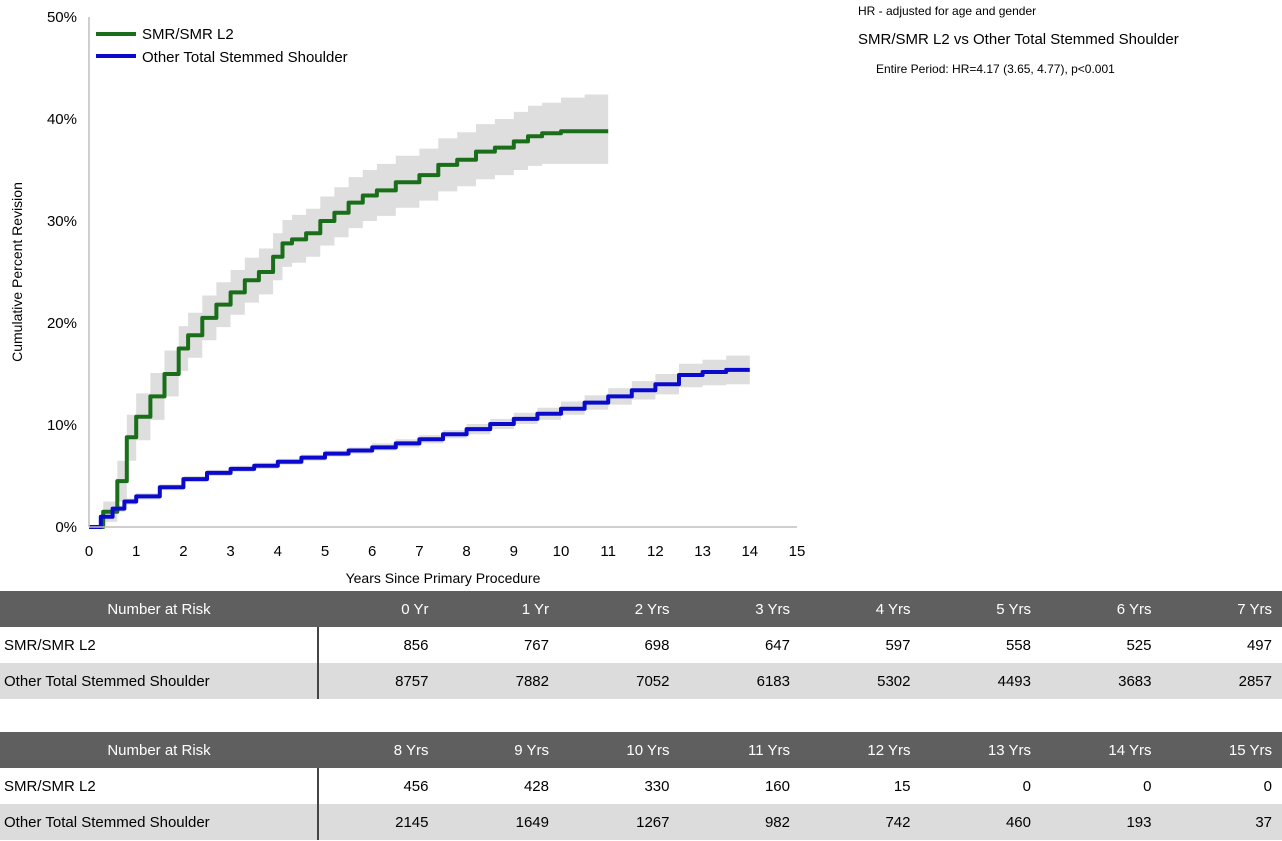  I want to click on risk-col-header: 14 Yrs, so click(1101, 750).